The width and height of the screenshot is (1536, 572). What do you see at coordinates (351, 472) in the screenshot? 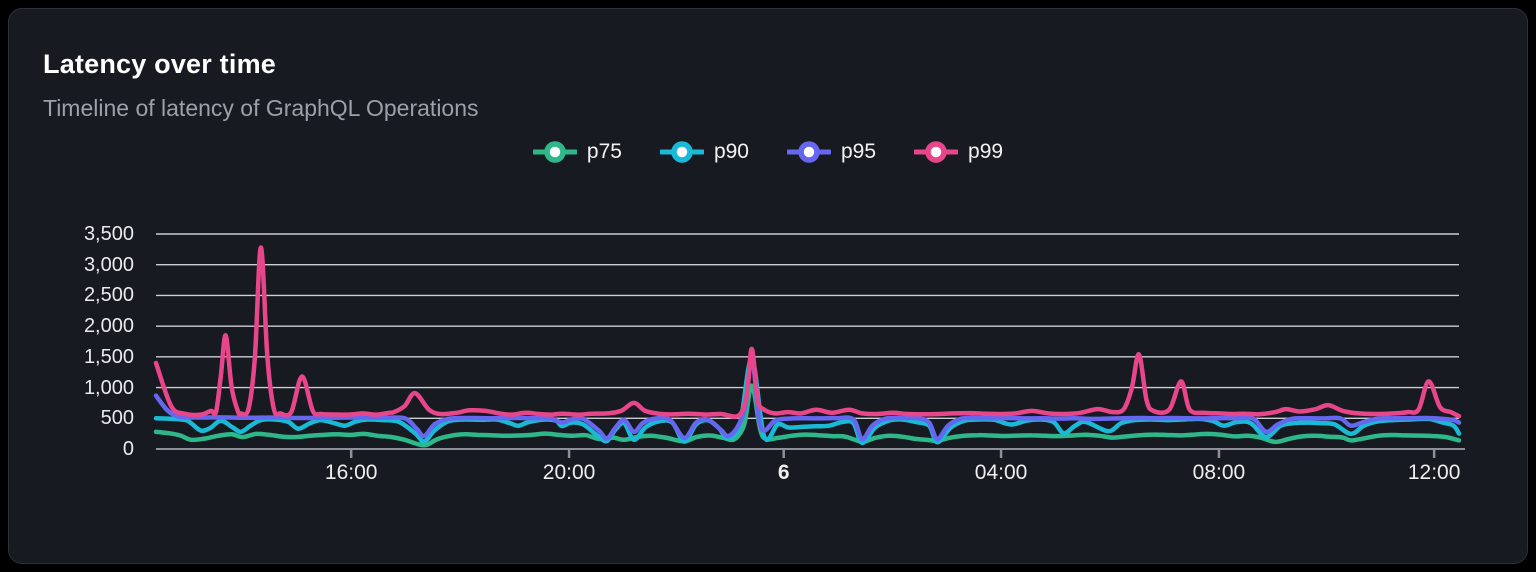
I see `x-axis-label-1600: 16:00` at bounding box center [351, 472].